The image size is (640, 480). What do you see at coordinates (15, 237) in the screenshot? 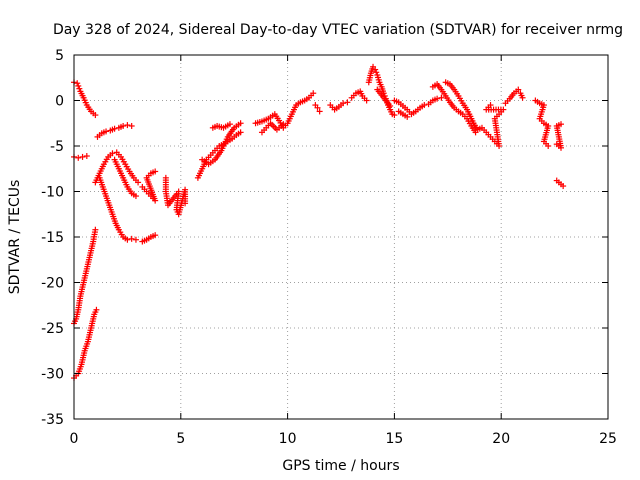
I see `y-axis-label: SDTVAR / TECUs` at bounding box center [15, 237].